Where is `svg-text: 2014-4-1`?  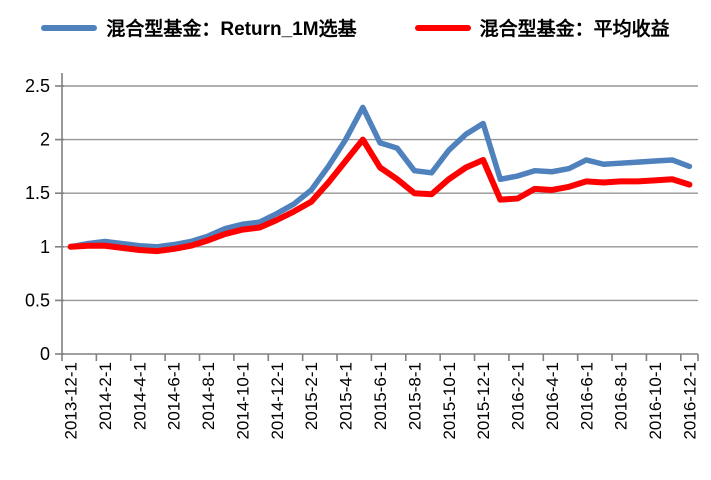 svg-text: 2014-4-1 is located at coordinates (139, 396).